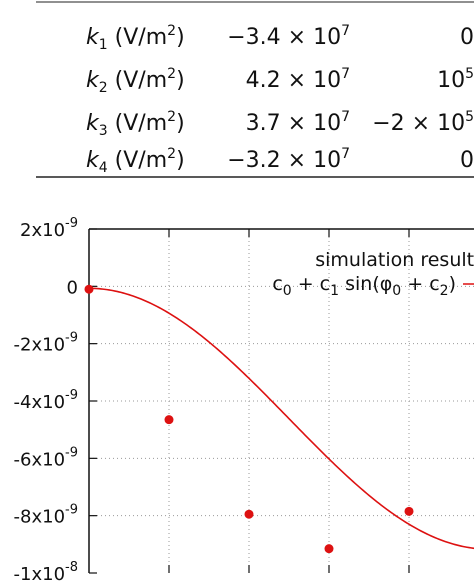  What do you see at coordinates (135, 38) in the screenshot?
I see `row-label: k1 (V/m2)` at bounding box center [135, 38].